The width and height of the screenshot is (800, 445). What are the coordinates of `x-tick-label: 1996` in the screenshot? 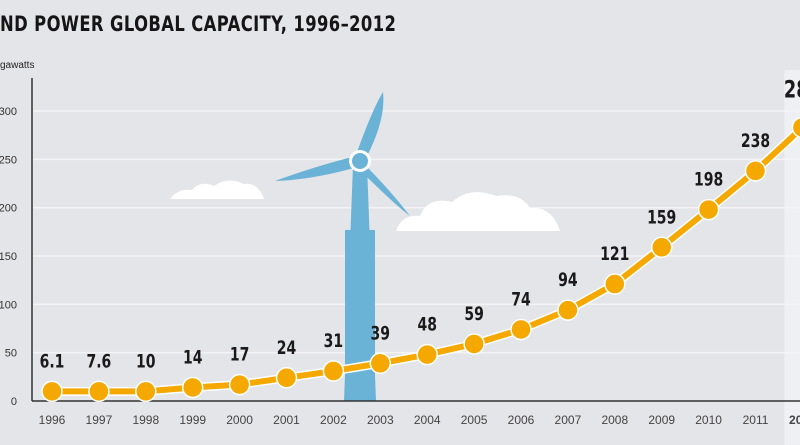 It's located at (52, 420).